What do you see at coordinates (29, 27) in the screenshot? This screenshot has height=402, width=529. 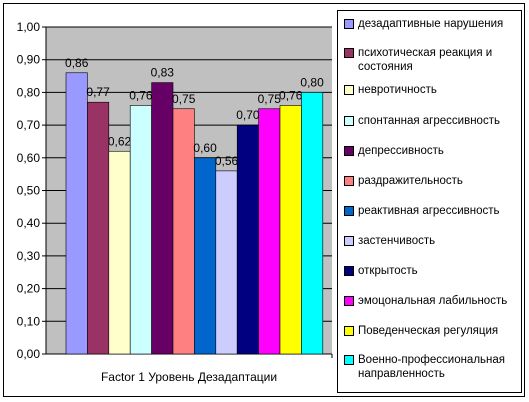 I see `y-tick-label: 1,00` at bounding box center [29, 27].